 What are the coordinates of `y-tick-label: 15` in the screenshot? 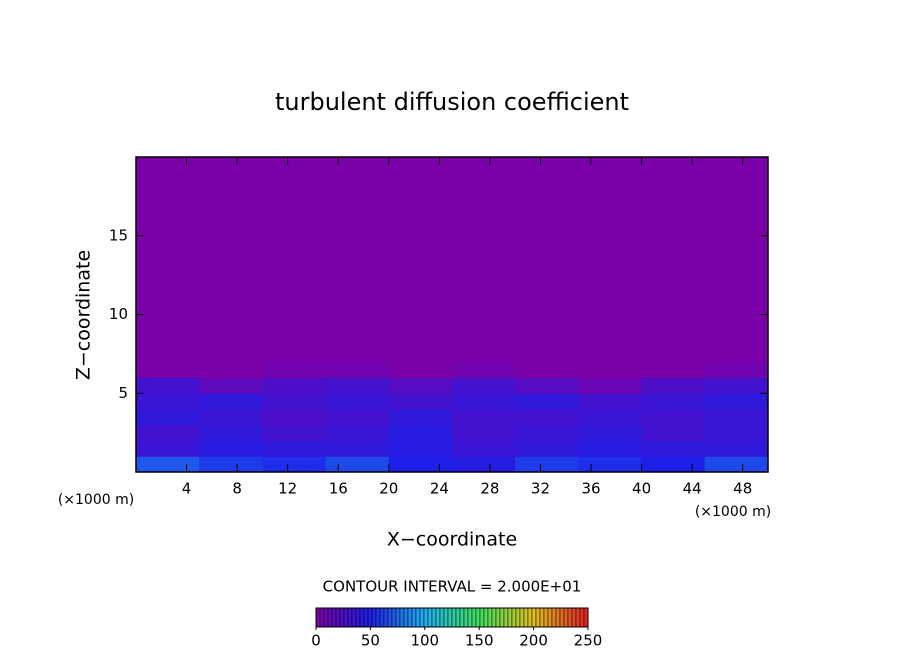 It's located at (118, 235).